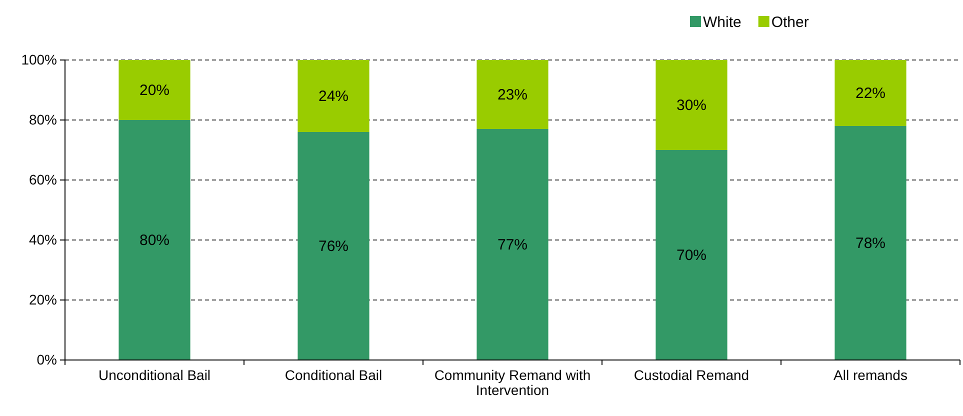 This screenshot has height=416, width=963. Describe the element at coordinates (42, 119) in the screenshot. I see `y-tick-label: 80%` at that location.